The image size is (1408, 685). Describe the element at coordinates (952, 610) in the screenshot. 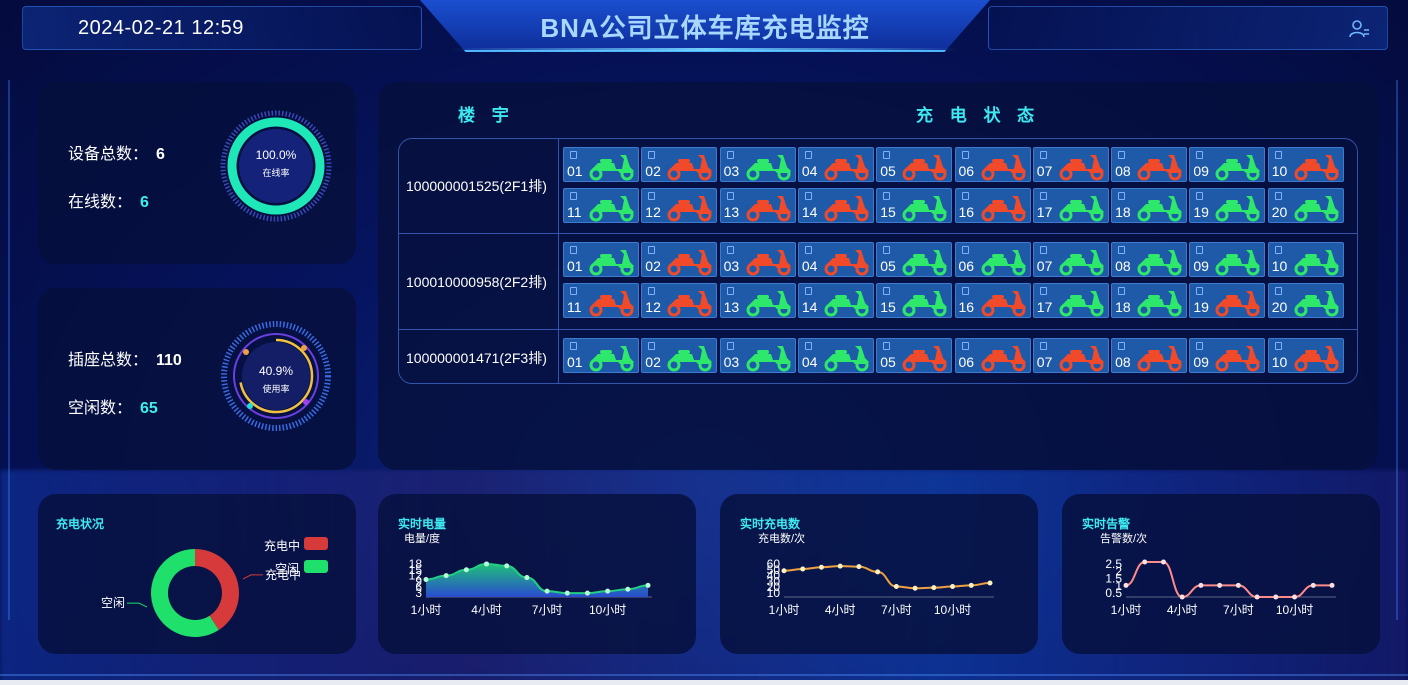

I see `x-tick-label: 10小时` at that location.